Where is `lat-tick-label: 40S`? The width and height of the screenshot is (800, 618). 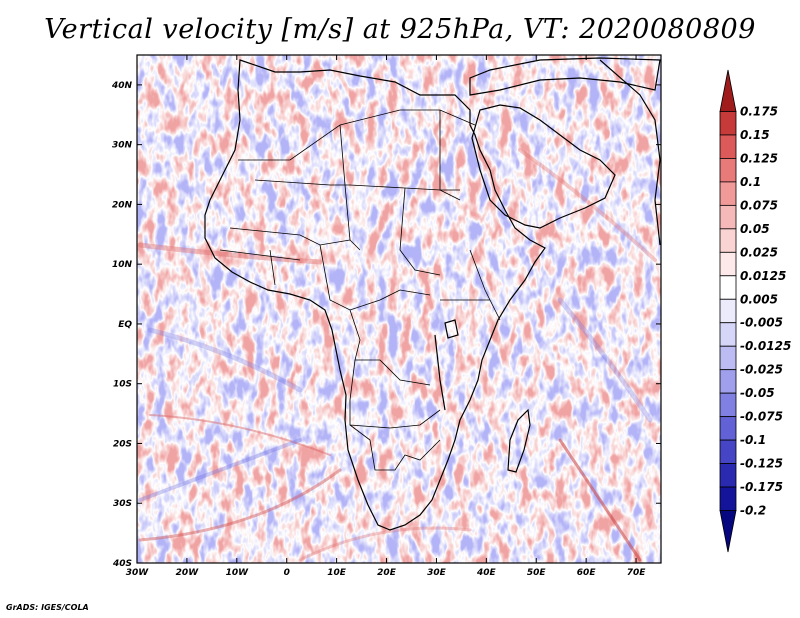 lat-tick-label: 40S is located at coordinates (122, 564).